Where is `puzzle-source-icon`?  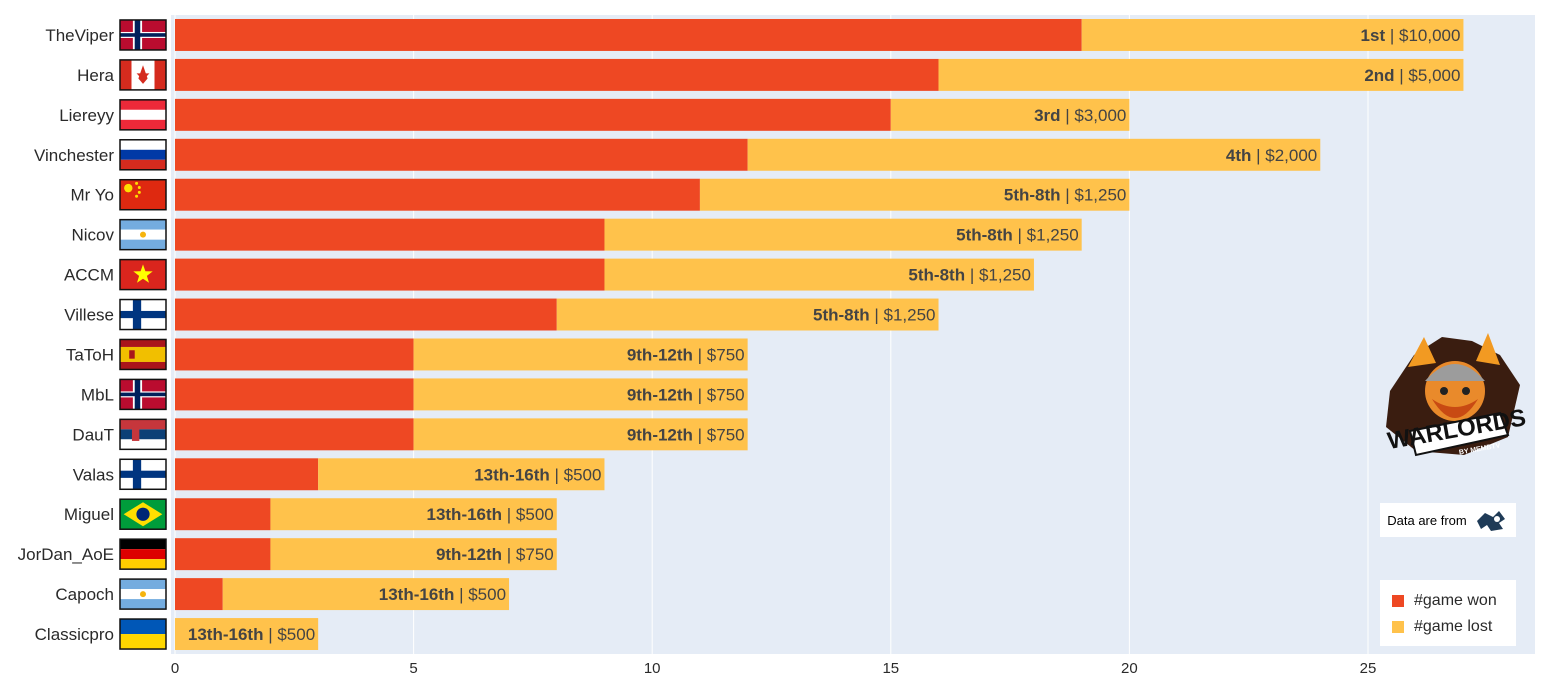 puzzle-source-icon is located at coordinates (1490, 521).